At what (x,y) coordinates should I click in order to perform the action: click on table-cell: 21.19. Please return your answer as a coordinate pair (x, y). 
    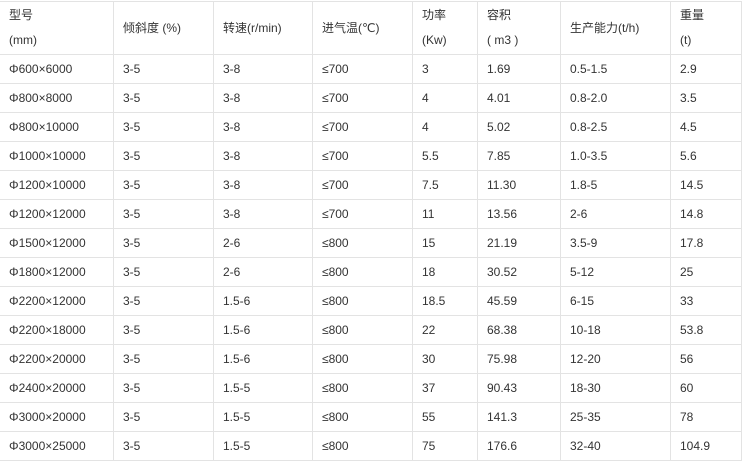
    Looking at the image, I should click on (519, 243).